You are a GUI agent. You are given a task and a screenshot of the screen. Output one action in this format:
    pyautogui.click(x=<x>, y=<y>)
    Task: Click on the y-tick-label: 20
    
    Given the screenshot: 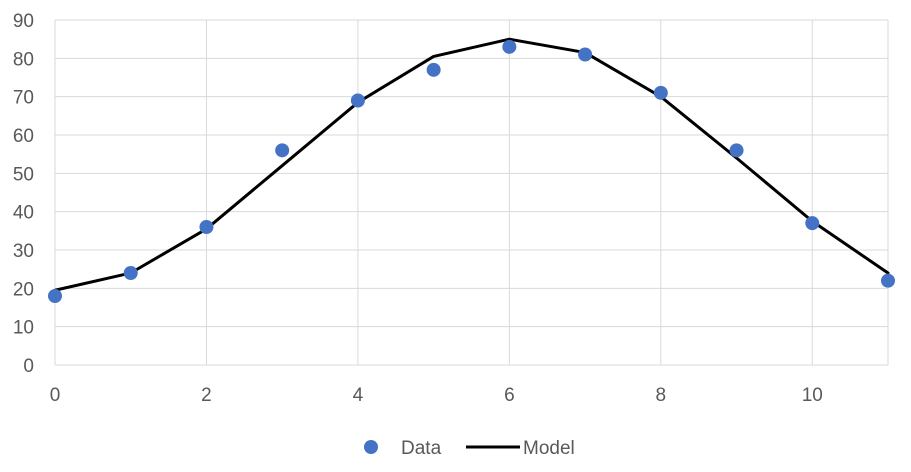 What is the action you would take?
    pyautogui.click(x=23, y=289)
    